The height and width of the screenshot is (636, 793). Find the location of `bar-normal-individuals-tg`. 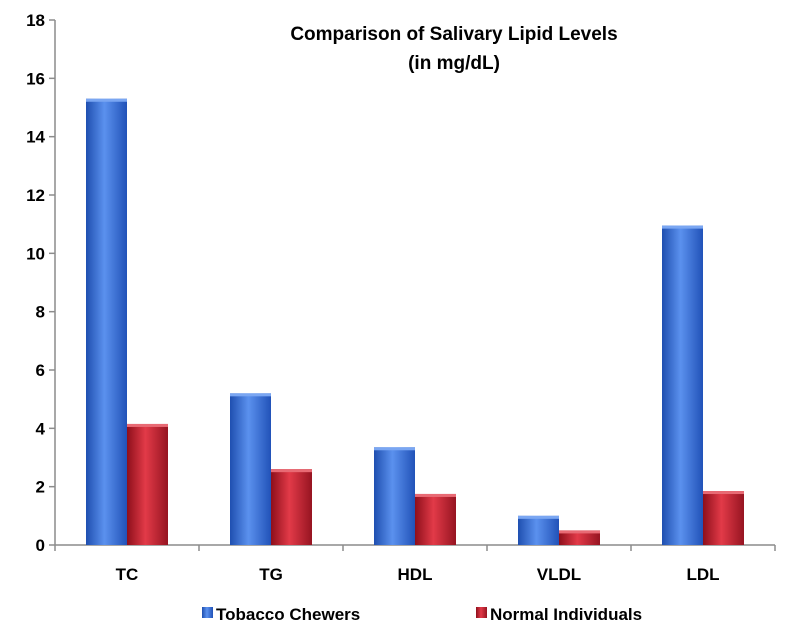

bar-normal-individuals-tg is located at coordinates (291, 507).